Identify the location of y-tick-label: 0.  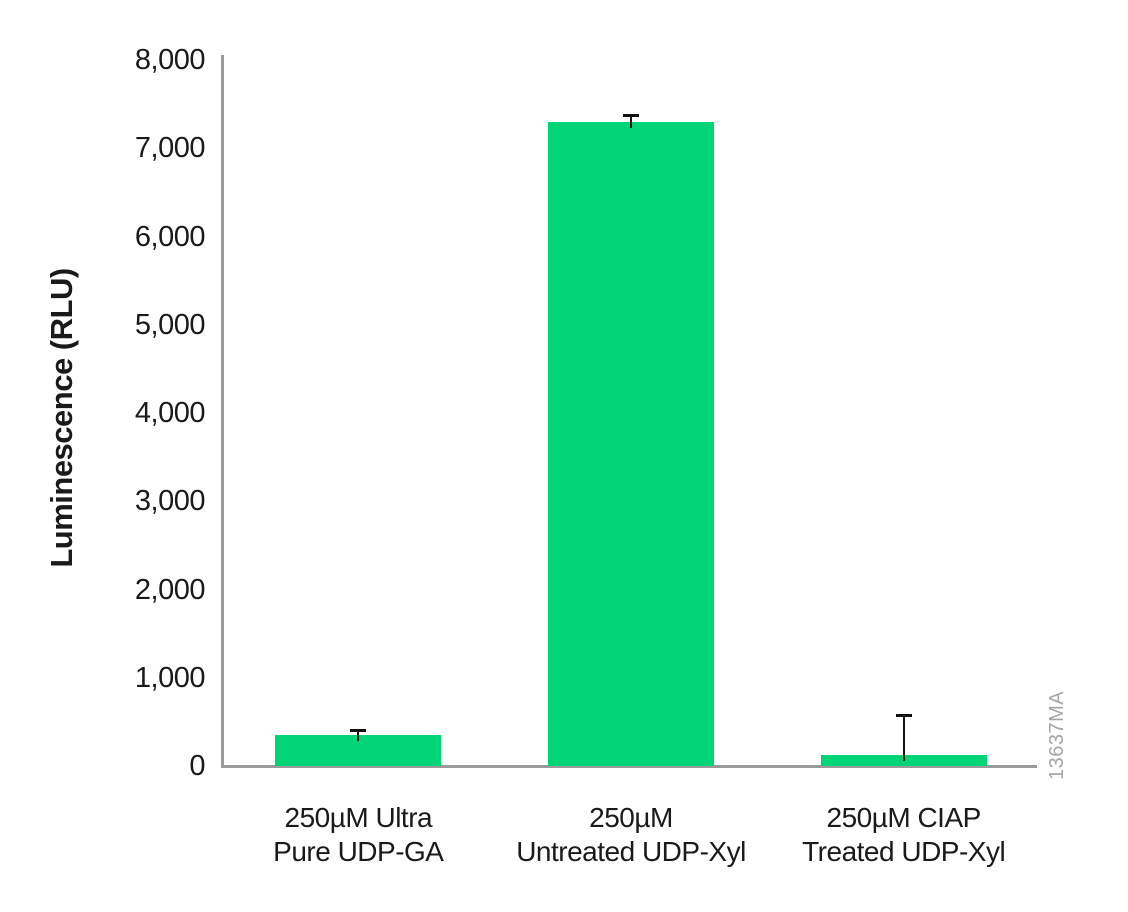
(197, 766).